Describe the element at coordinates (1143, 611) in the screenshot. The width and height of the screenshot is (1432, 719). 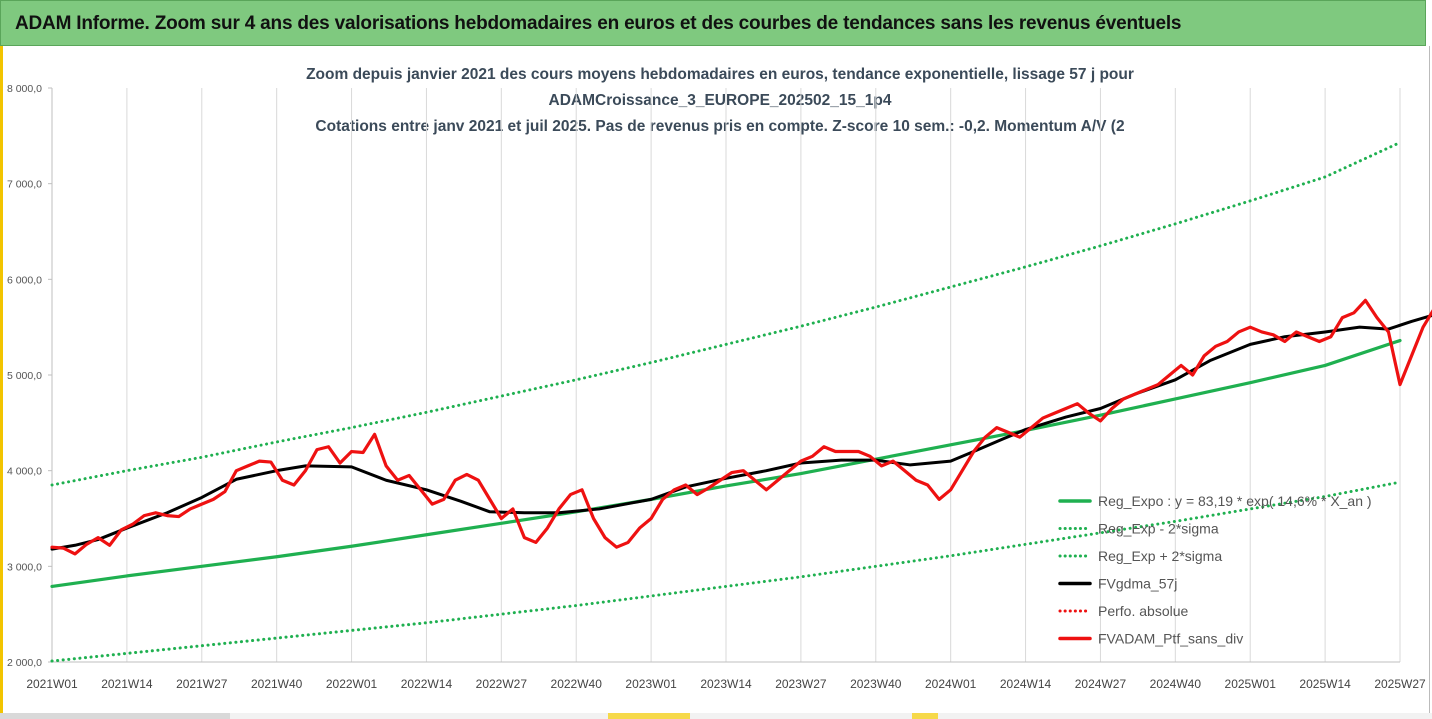
I see `legend-label-4: Perfo. absolue` at that location.